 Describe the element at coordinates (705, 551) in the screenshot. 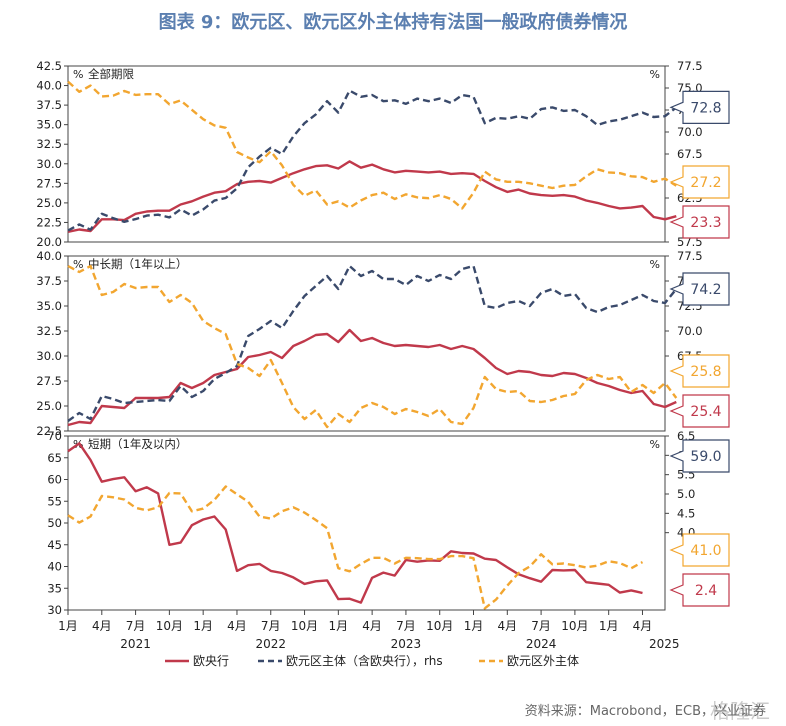

I see `end-callout-label: 41.0` at that location.